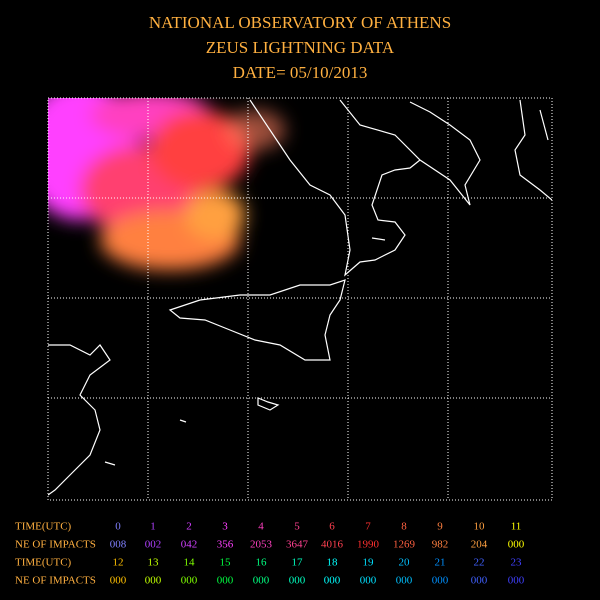  Describe the element at coordinates (261, 527) in the screenshot. I see `hour: 4` at that location.